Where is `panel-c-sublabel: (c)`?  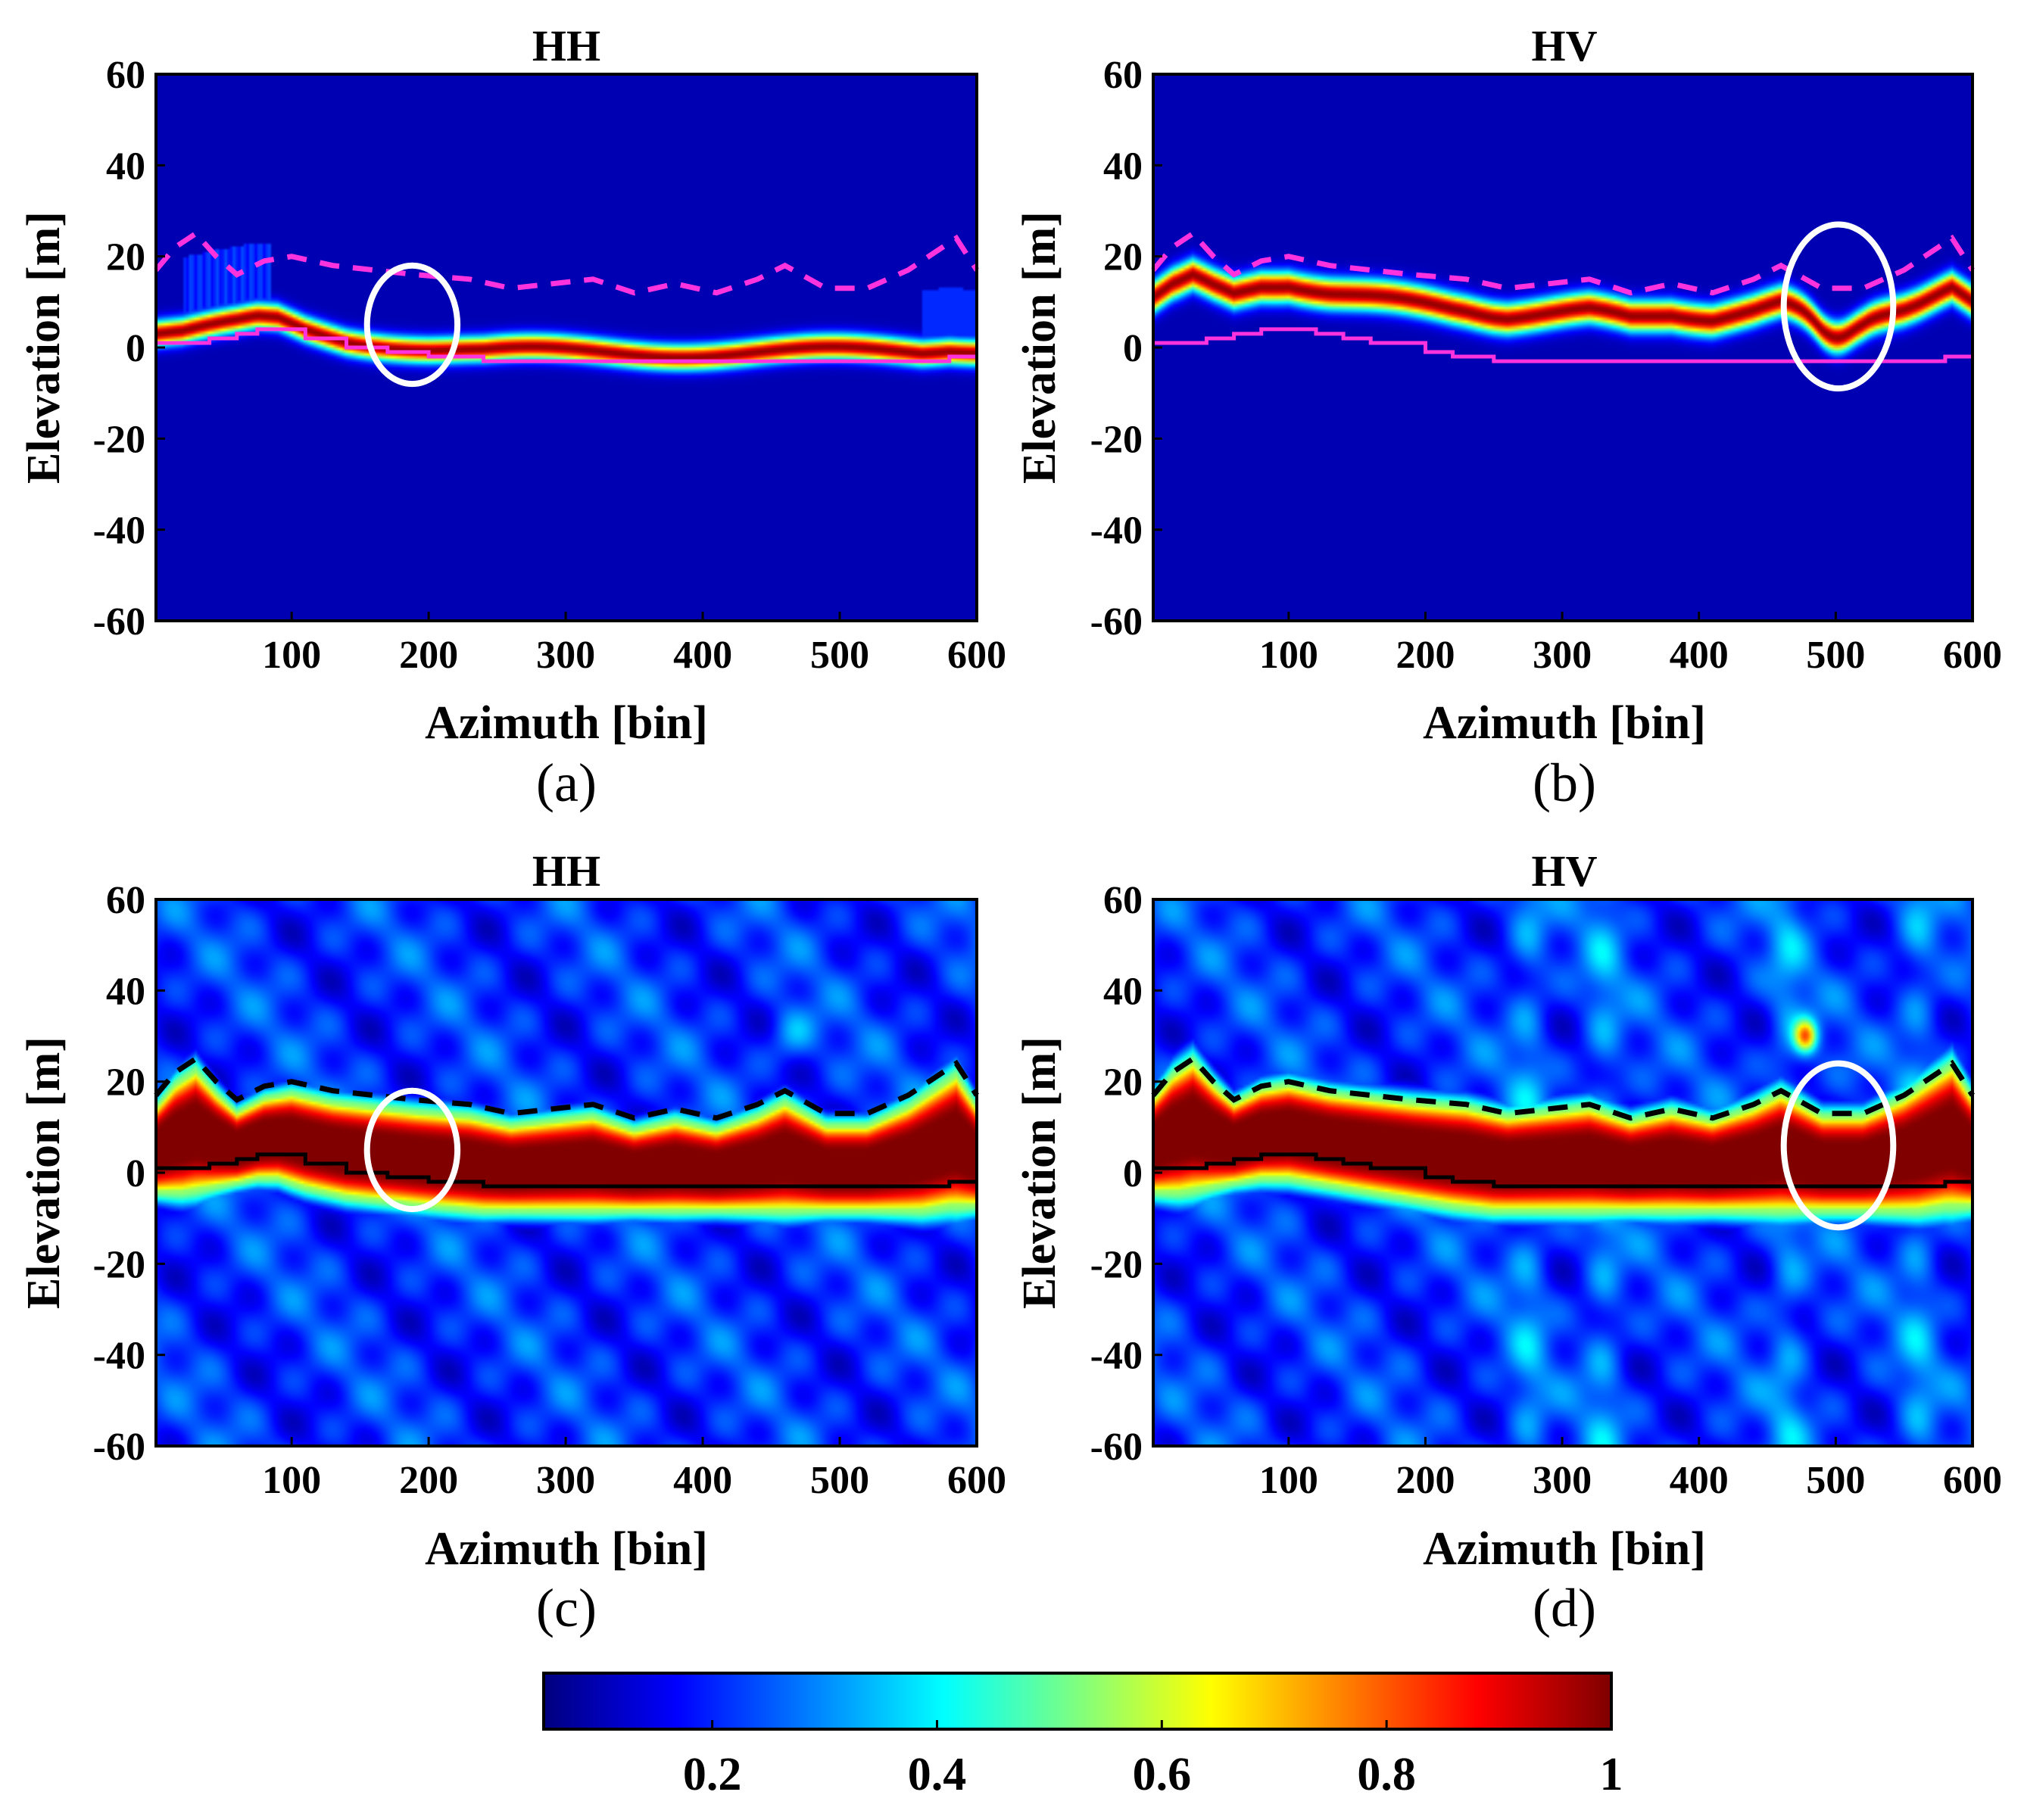 panel-c-sublabel: (c) is located at coordinates (566, 1608).